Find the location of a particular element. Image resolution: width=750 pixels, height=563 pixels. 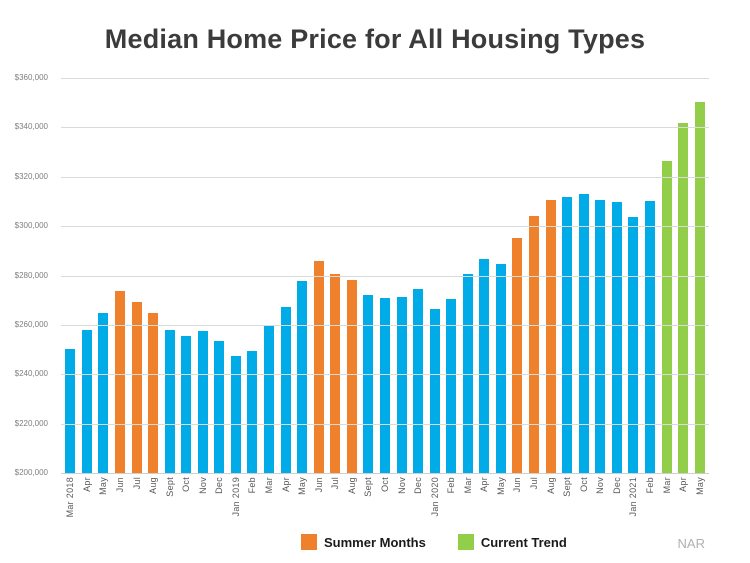

legend-item-summer-months: Summer Months is located at coordinates (363, 542).